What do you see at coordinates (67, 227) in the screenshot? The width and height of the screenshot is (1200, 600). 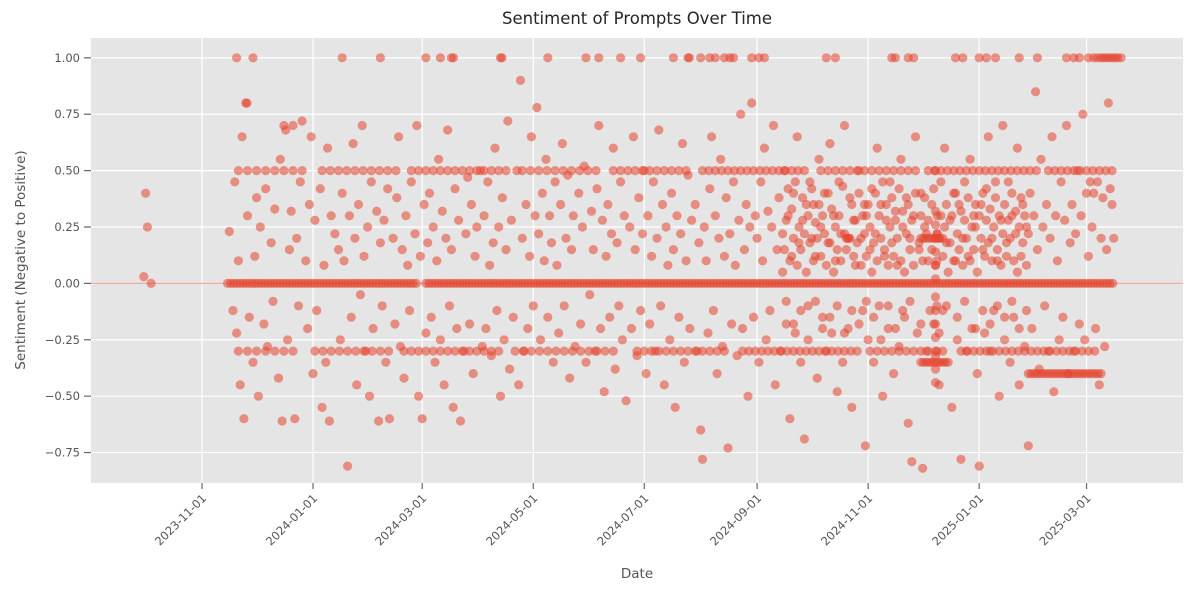 I see `y-tick-label: 0.25` at bounding box center [67, 227].